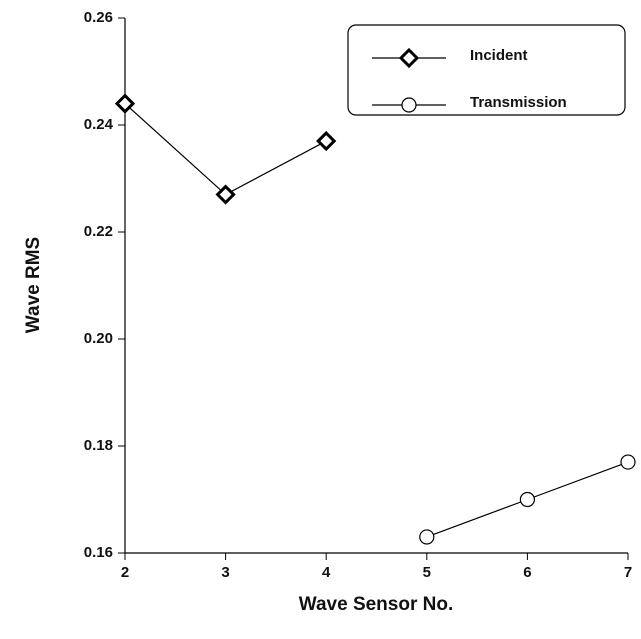 The height and width of the screenshot is (639, 641). I want to click on x-axis-title: Wave Sensor No., so click(376, 604).